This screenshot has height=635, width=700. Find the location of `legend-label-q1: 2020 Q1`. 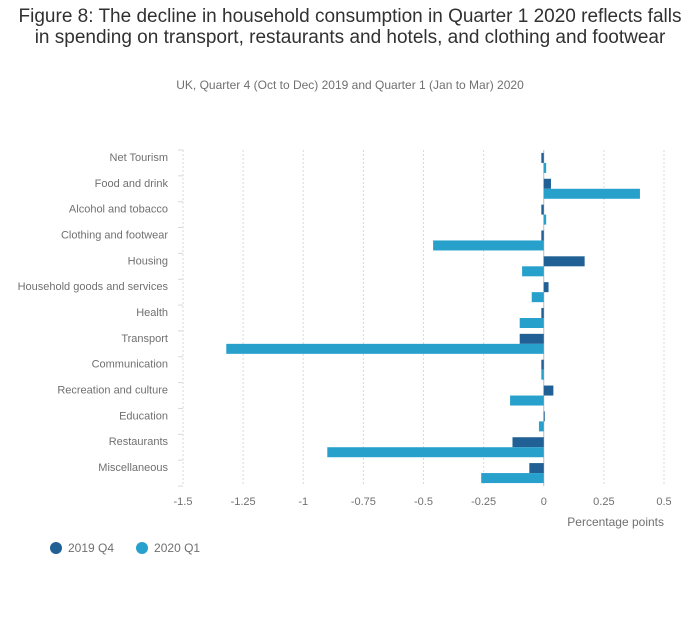

legend-label-q1: 2020 Q1 is located at coordinates (177, 548).